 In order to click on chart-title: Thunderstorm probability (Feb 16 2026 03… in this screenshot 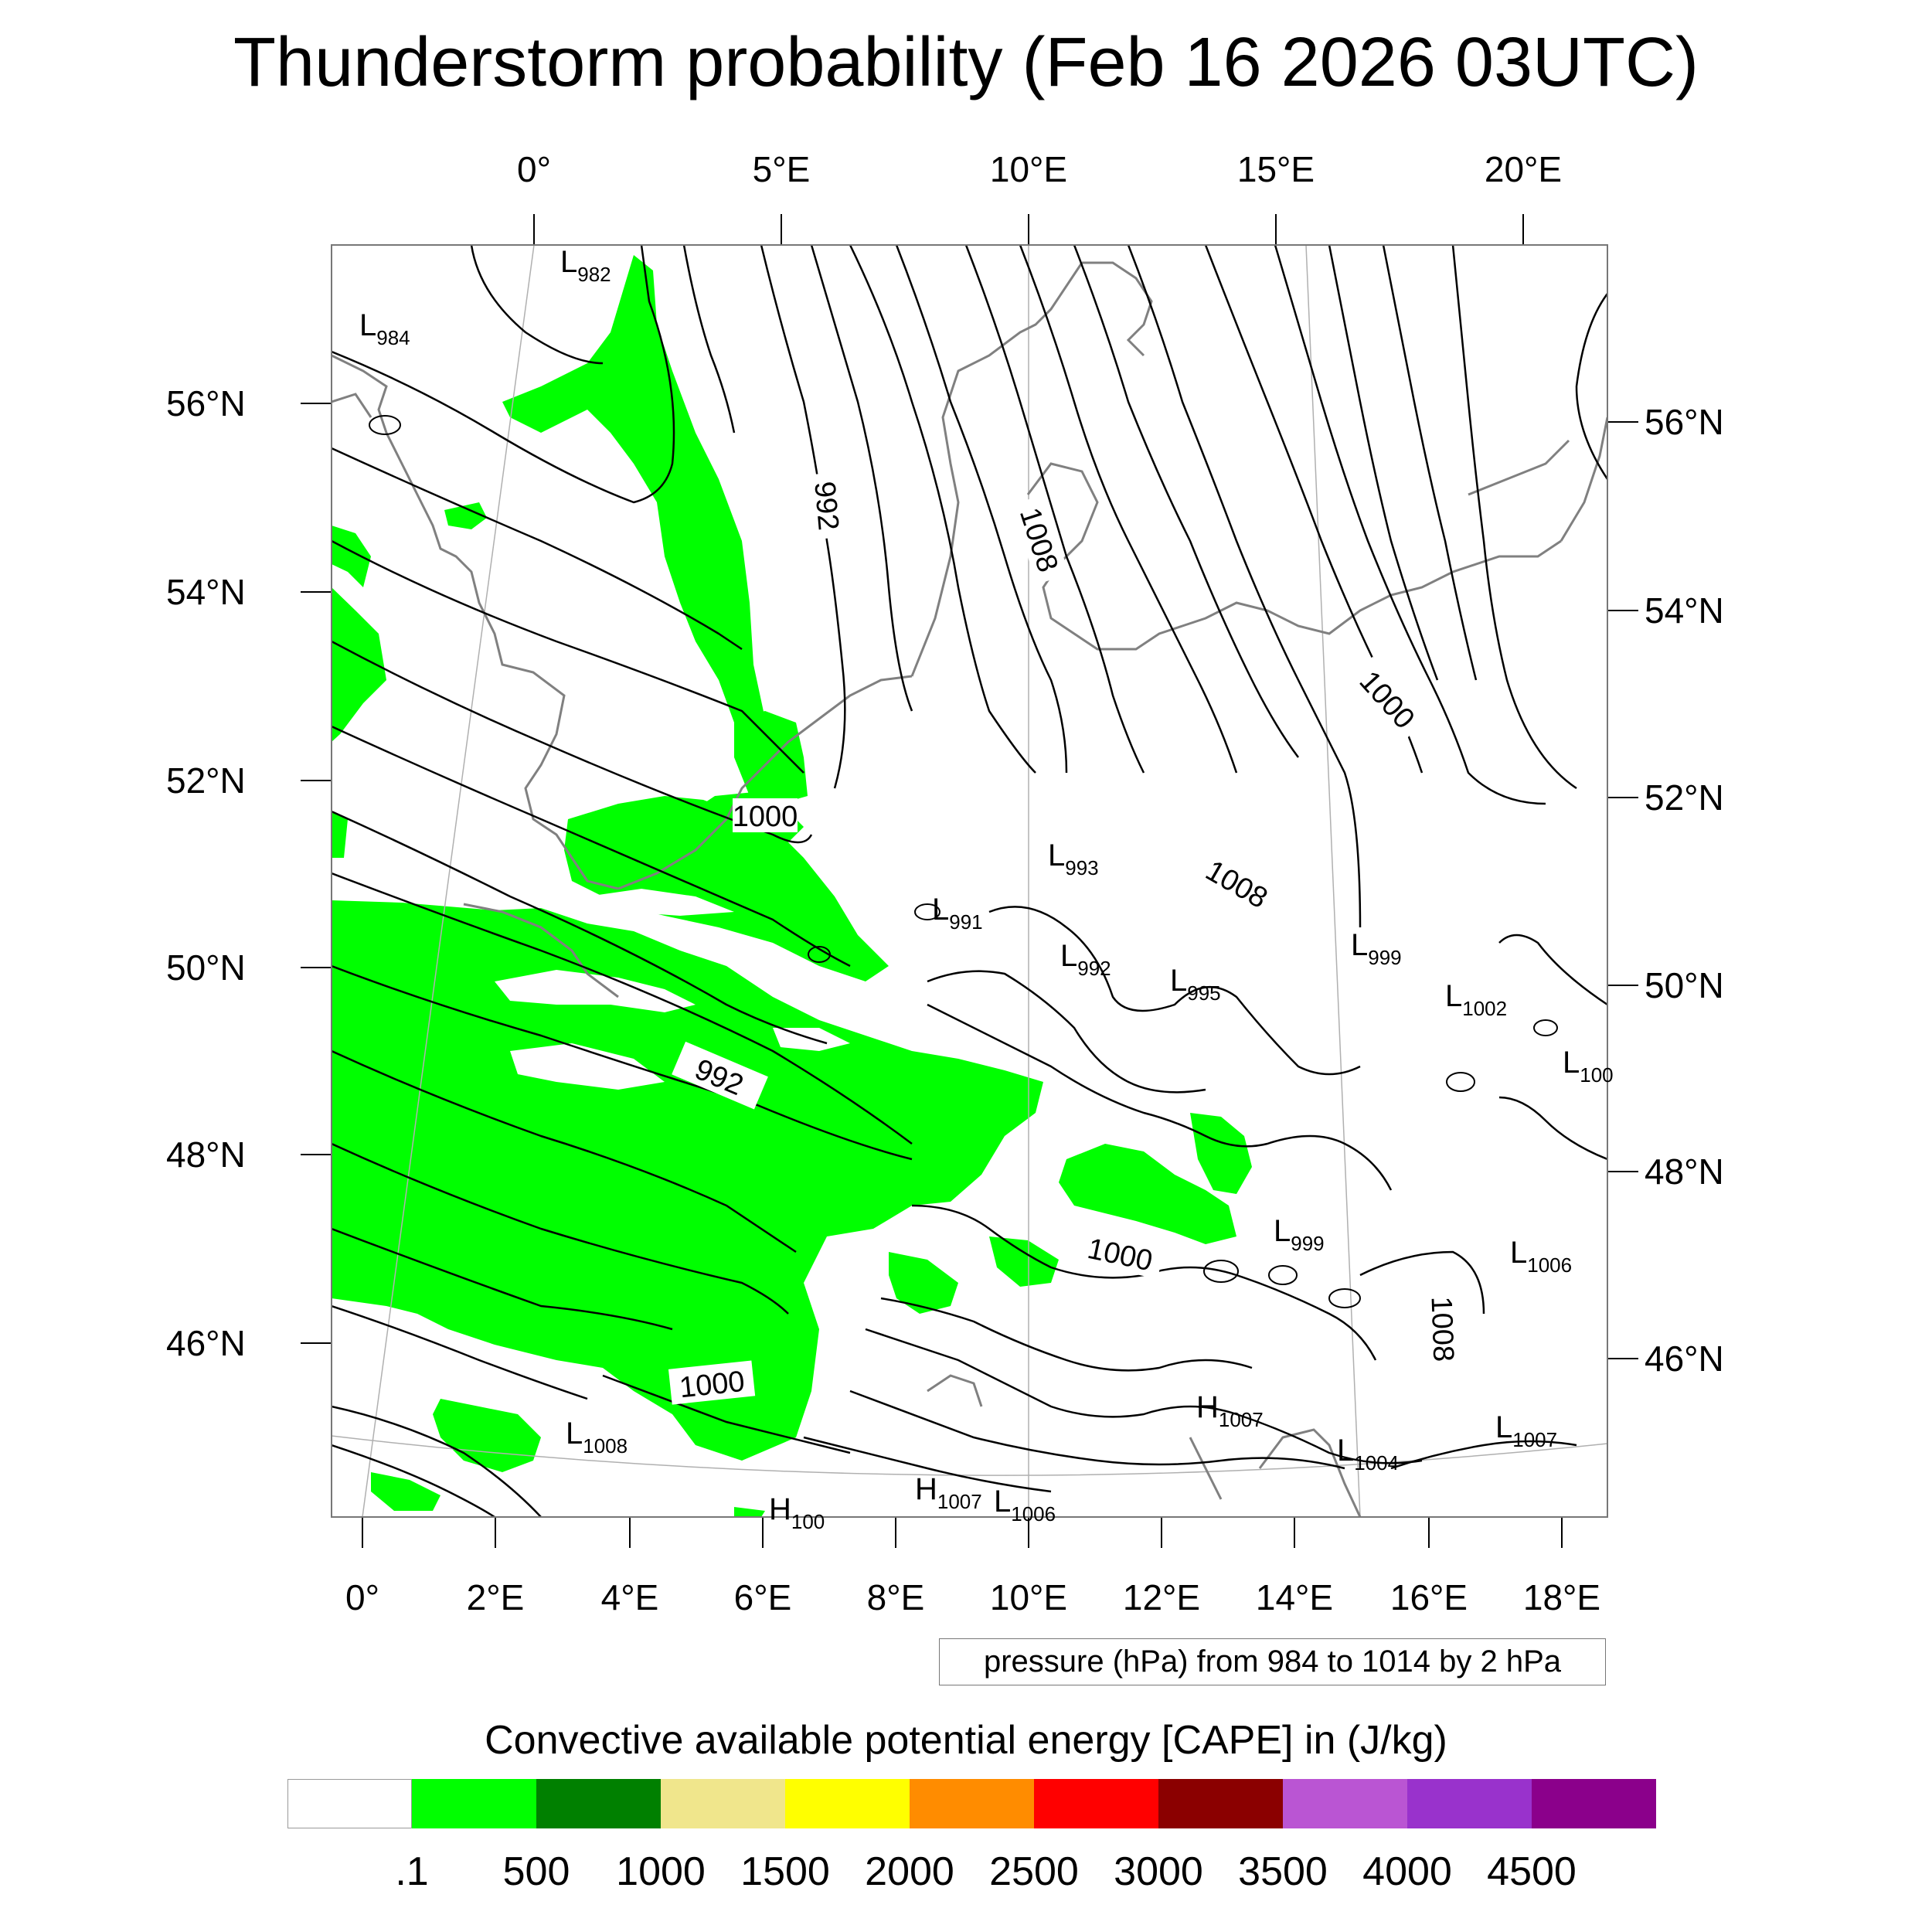, I will do `click(966, 62)`.